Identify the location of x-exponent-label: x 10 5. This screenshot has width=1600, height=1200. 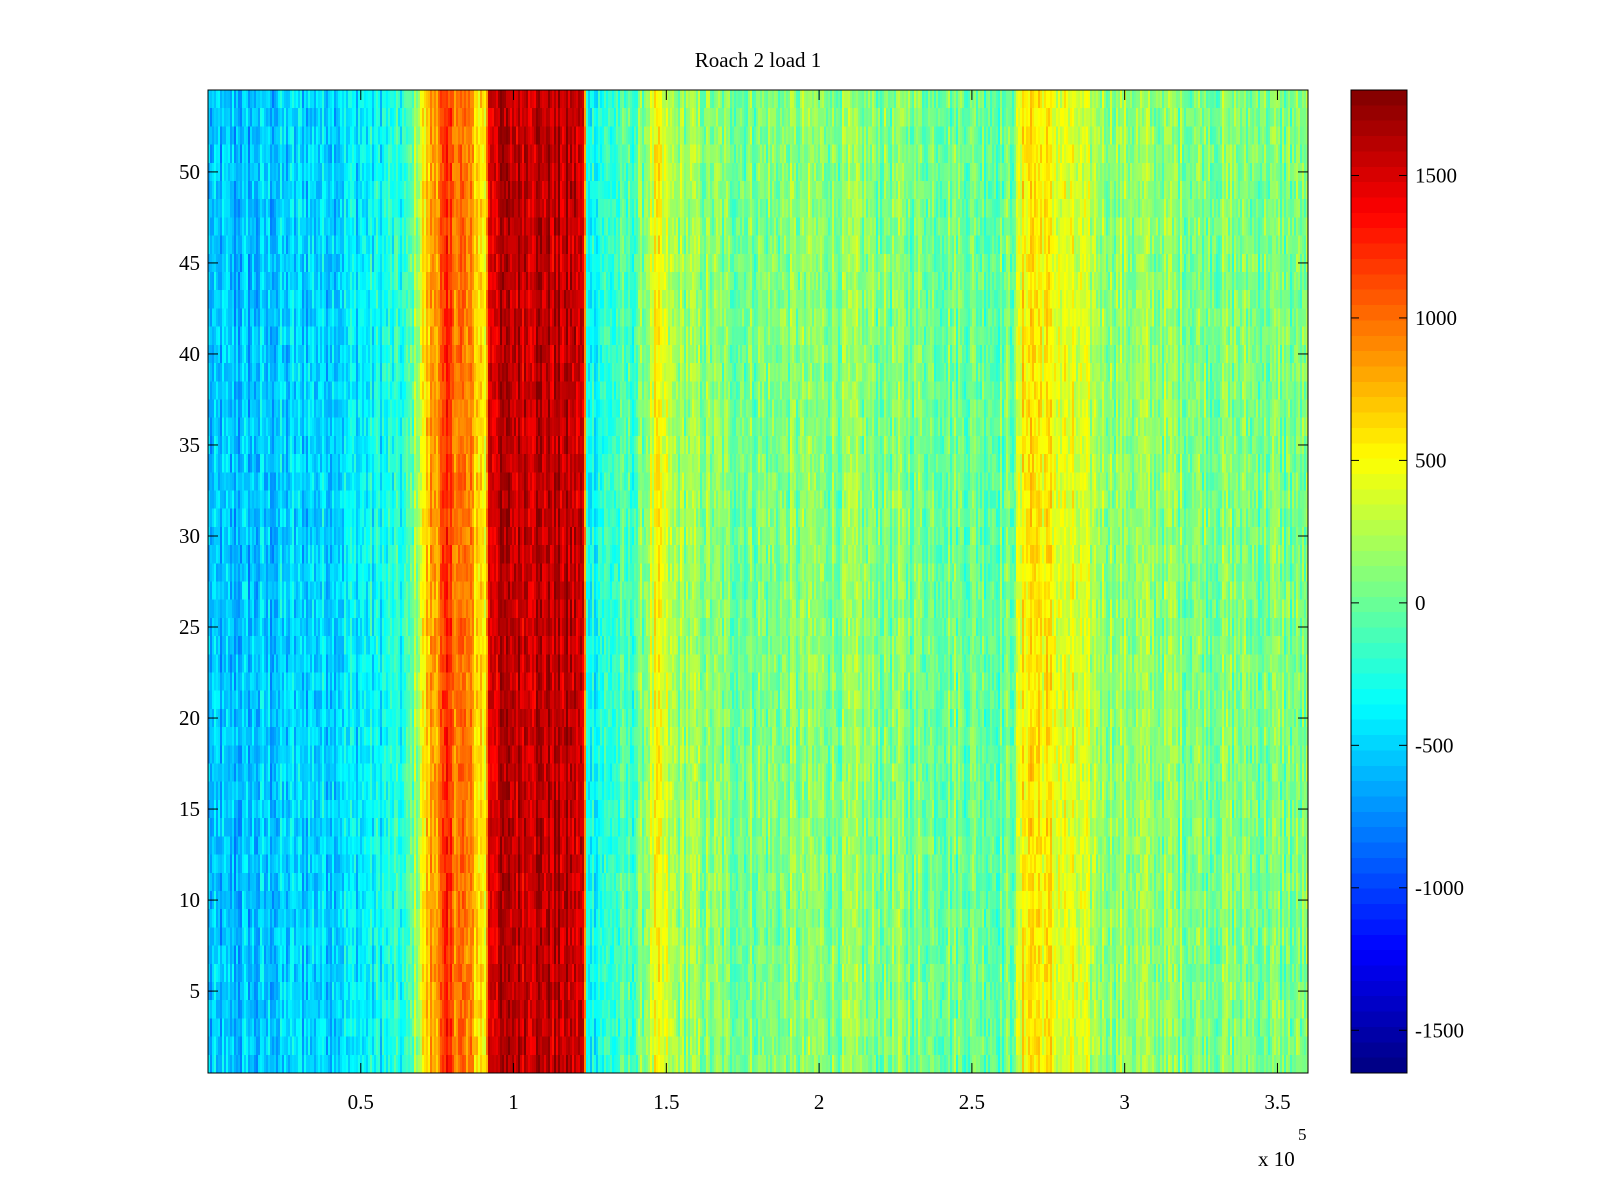
(1282, 1148).